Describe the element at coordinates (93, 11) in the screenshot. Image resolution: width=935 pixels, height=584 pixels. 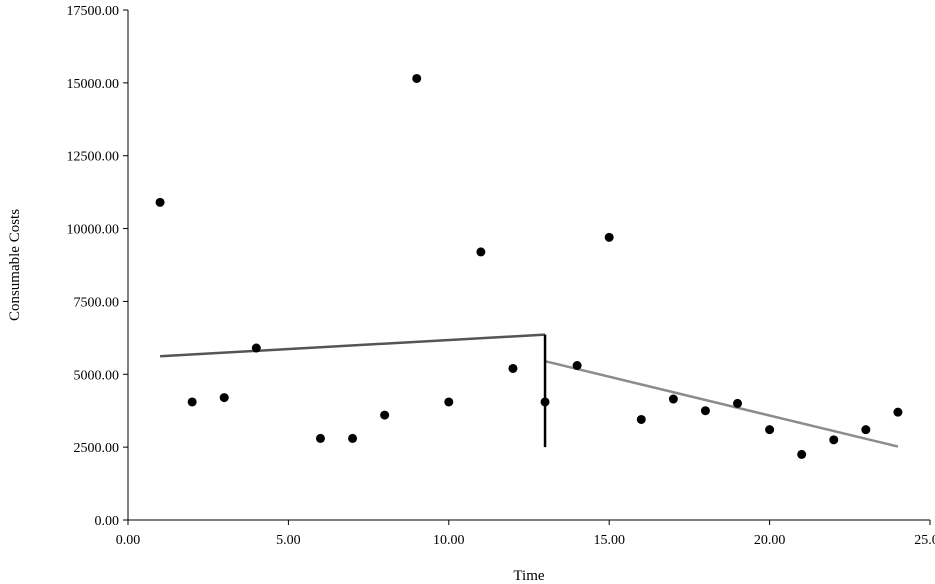
I see `y-tick-label: 17500.00` at that location.